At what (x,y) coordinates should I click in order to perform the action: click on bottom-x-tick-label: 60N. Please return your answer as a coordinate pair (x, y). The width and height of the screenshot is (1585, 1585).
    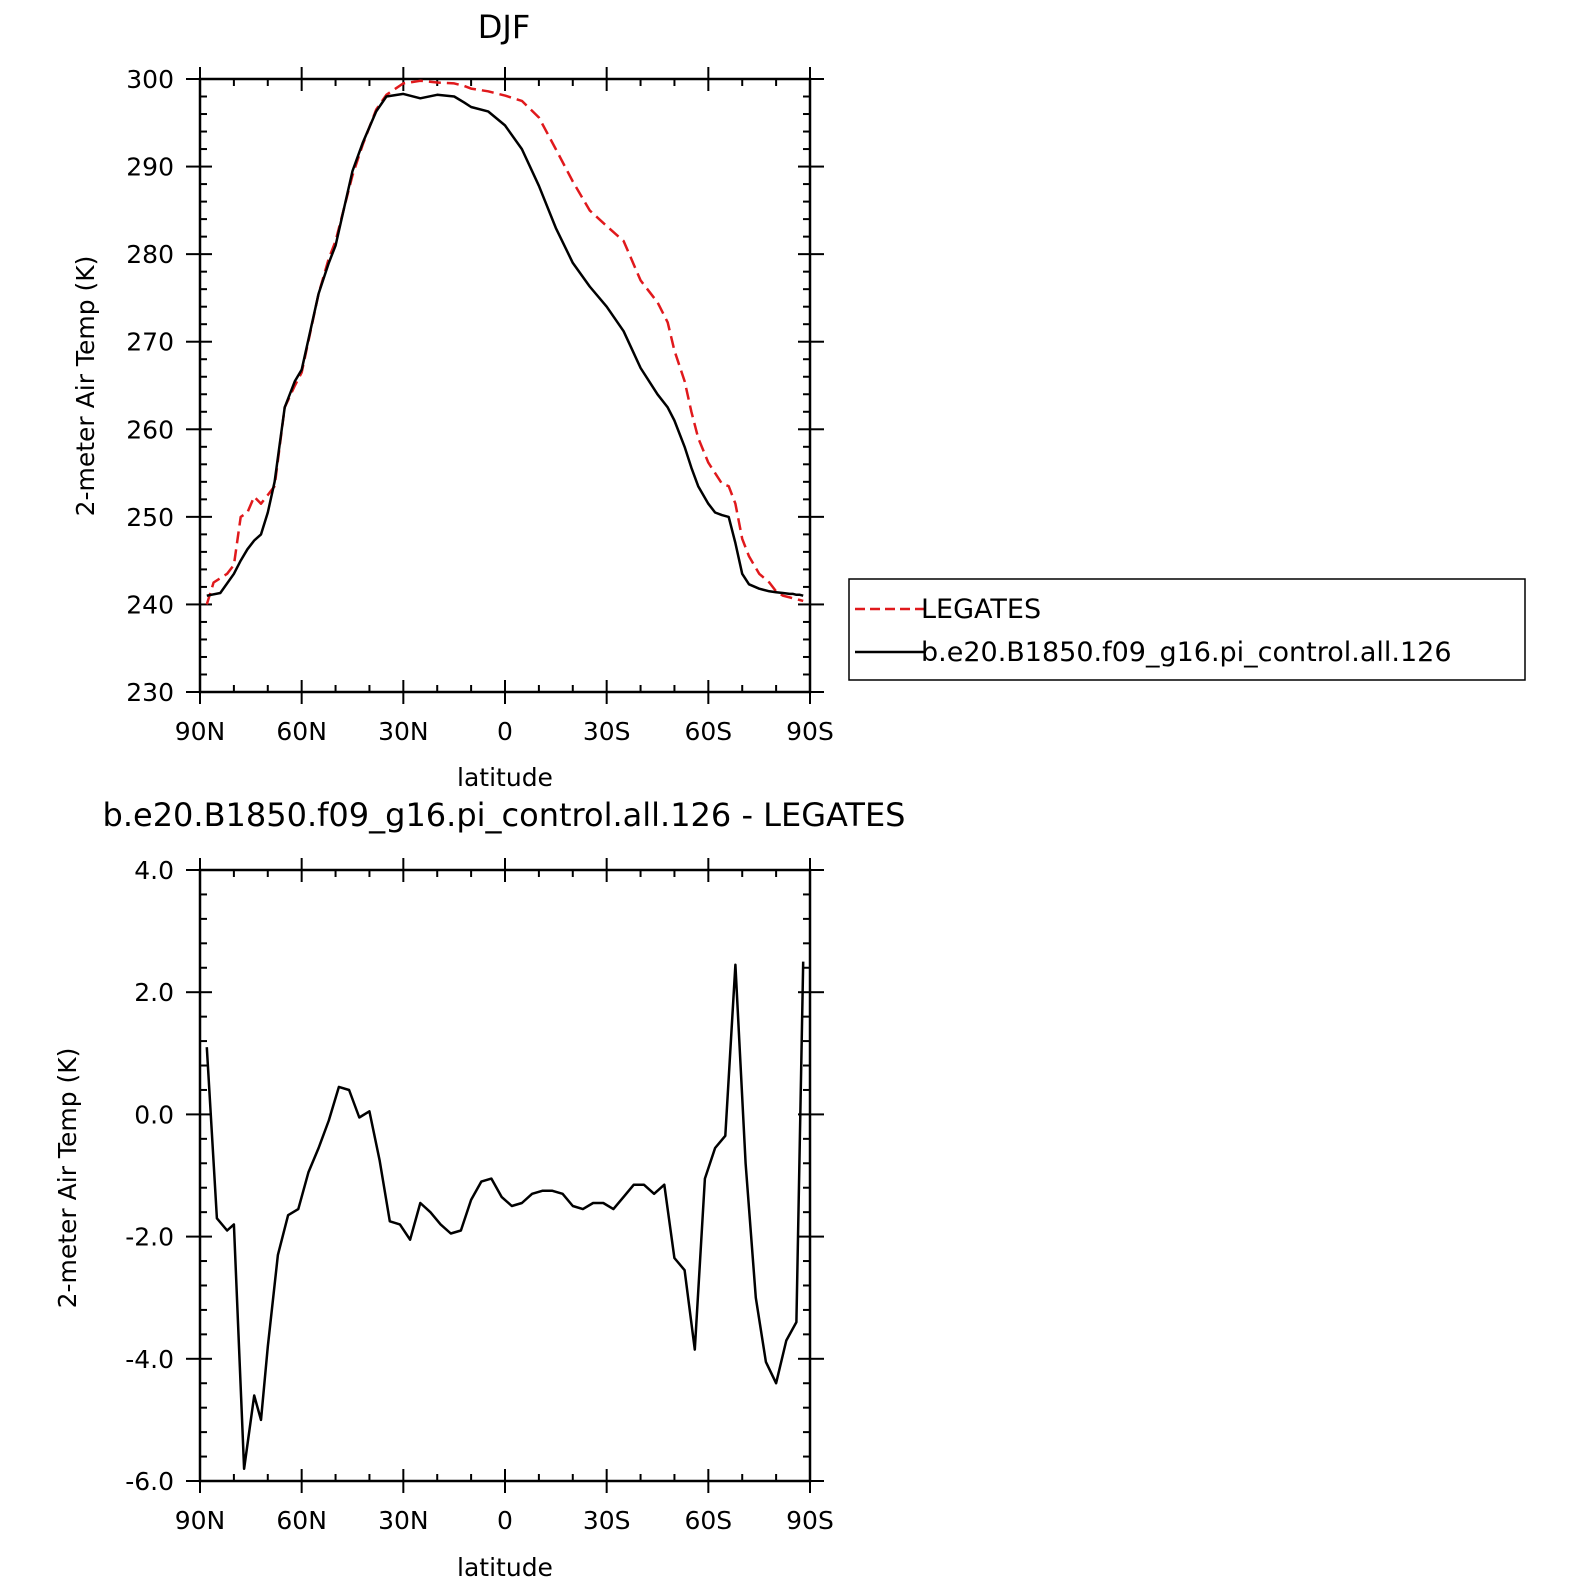
    Looking at the image, I should click on (301, 1520).